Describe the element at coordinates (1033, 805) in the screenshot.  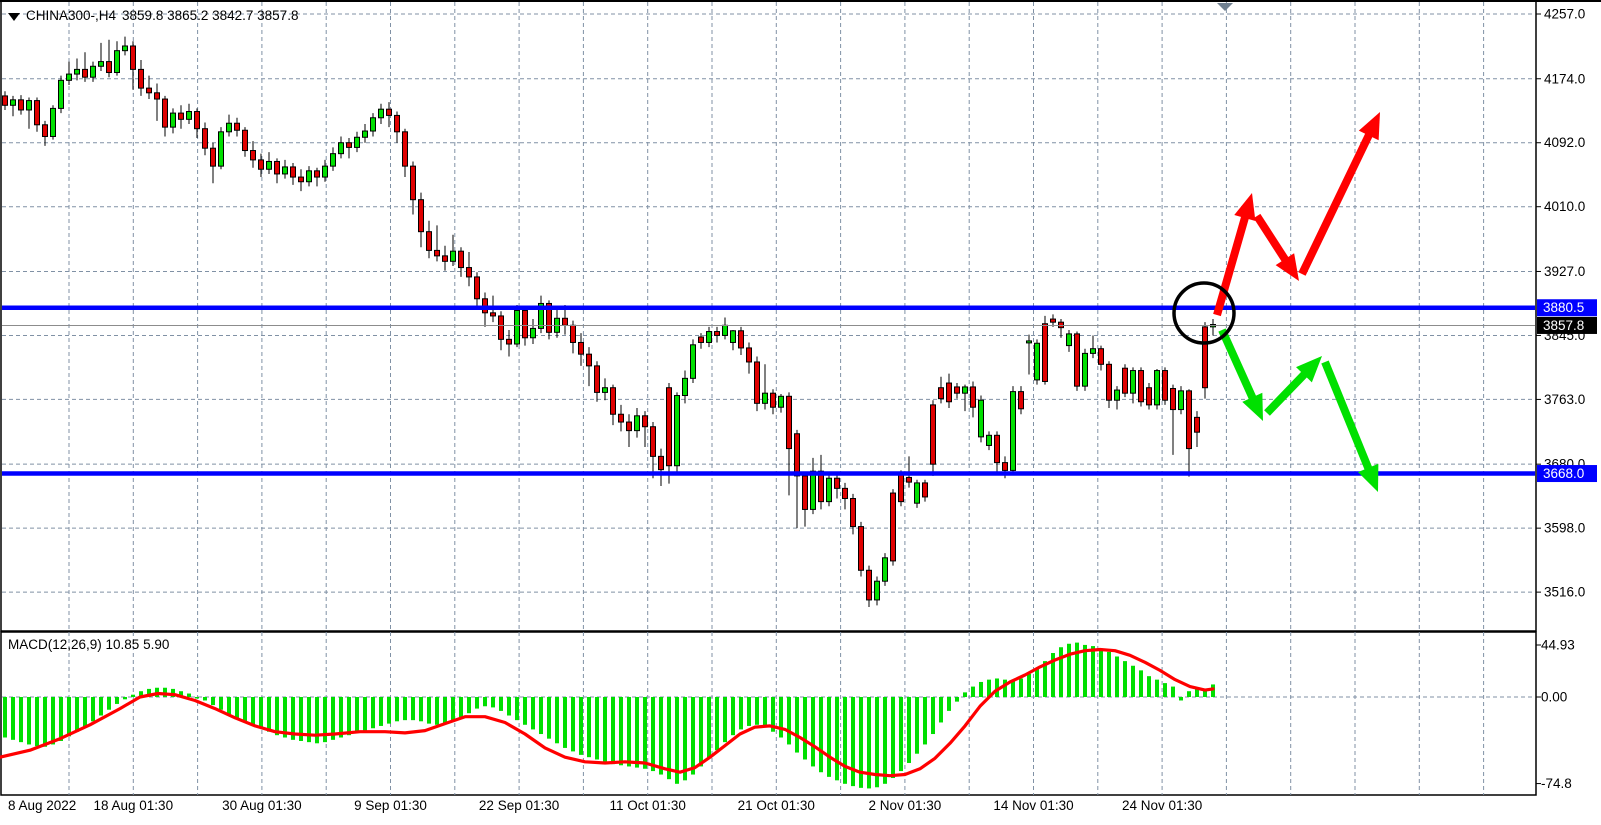
I see `time-axis-label: 14 Nov 01:30` at that location.